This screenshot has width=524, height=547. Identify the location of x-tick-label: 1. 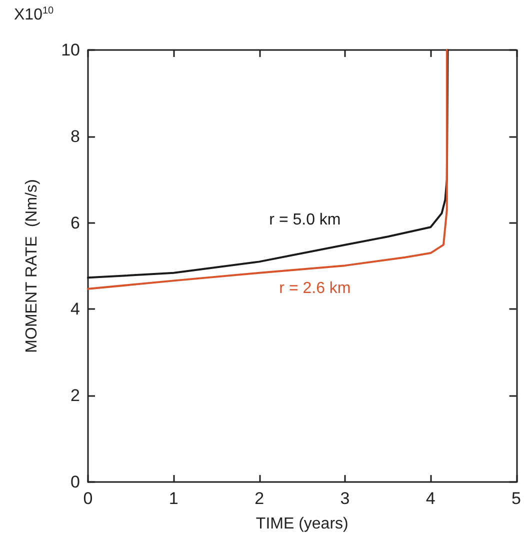
(173, 498).